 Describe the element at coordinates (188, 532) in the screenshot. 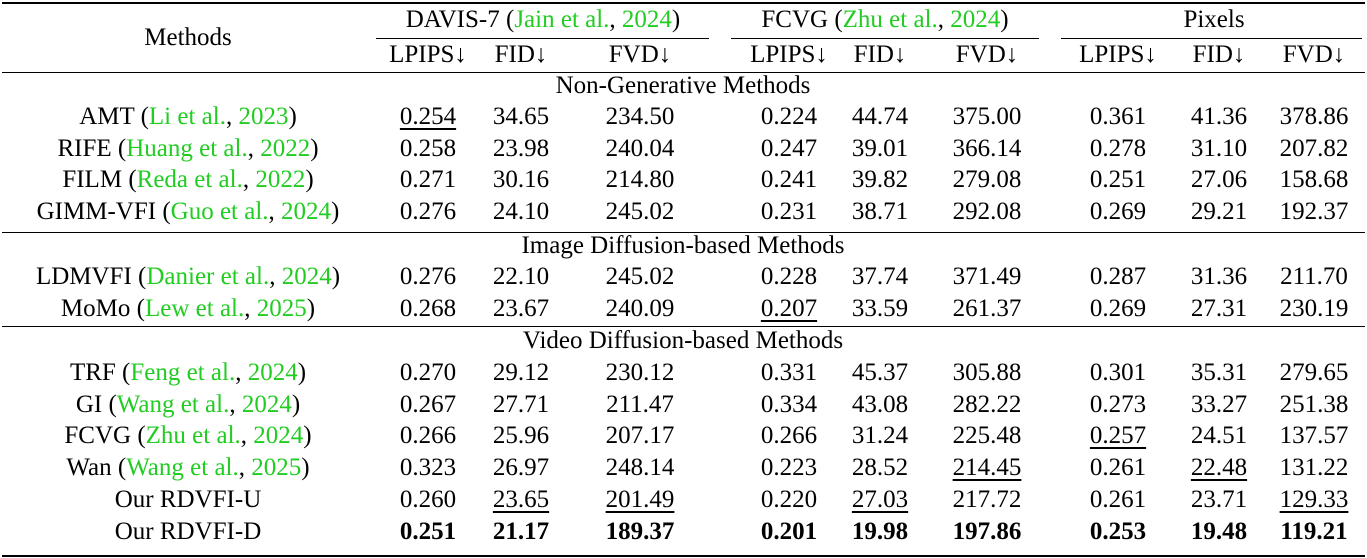

I see `method-name: Our RDVFI-D` at that location.